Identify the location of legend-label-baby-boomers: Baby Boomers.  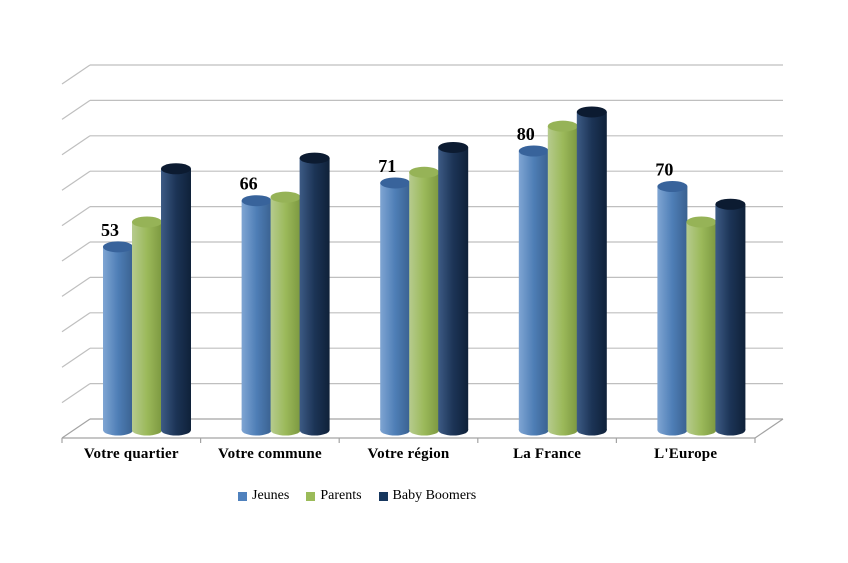
(434, 495).